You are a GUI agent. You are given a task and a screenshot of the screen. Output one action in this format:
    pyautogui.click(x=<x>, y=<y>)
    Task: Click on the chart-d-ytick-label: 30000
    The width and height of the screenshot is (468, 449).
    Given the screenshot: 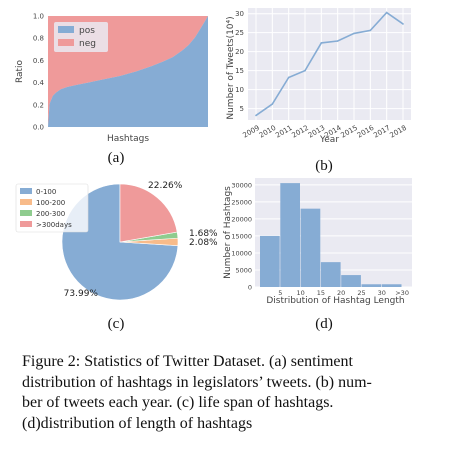 What is the action you would take?
    pyautogui.click(x=241, y=185)
    